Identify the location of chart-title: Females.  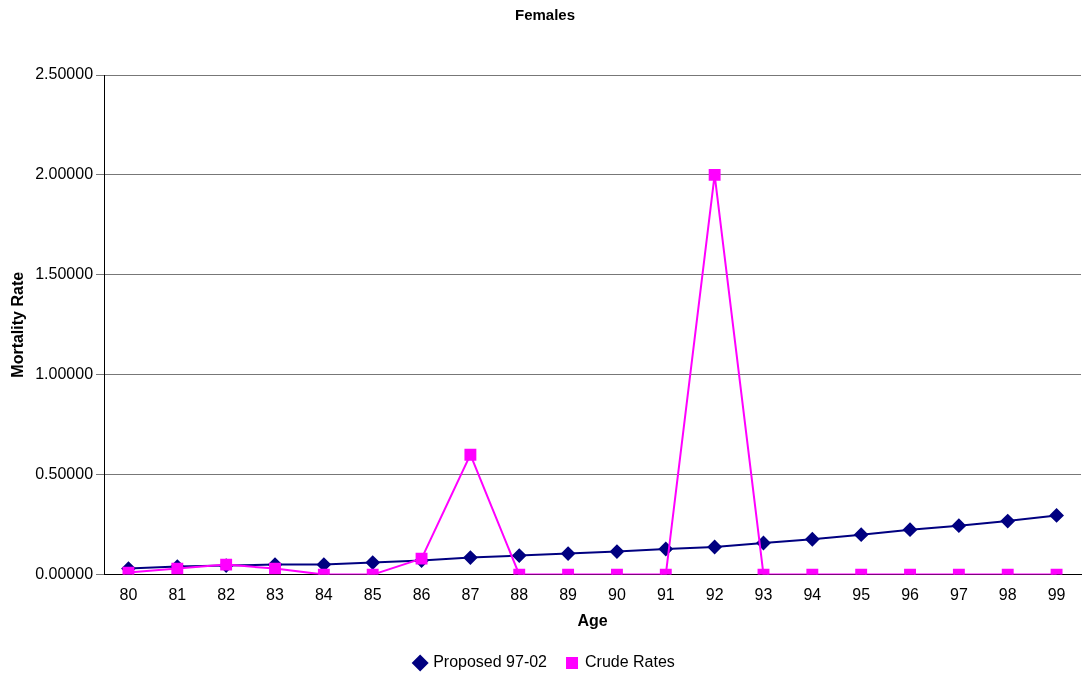
(545, 15).